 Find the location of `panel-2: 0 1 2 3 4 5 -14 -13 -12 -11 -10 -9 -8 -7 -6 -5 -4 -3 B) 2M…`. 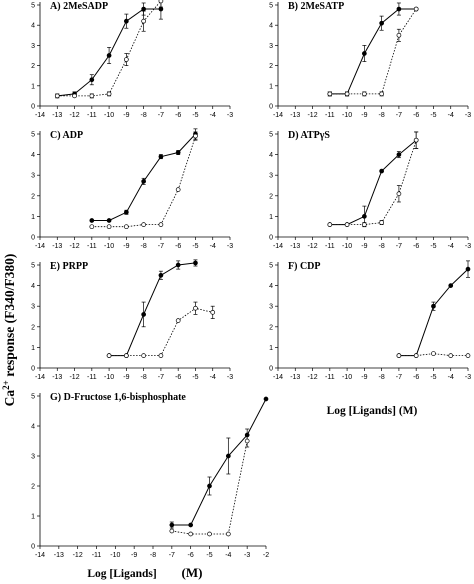

panel-2: 0 1 2 3 4 5 -14 -13 -12 -11 -10 -9 -8 -7 -6 -5 -4 -3 B) 2M… is located at coordinates (370, 60).